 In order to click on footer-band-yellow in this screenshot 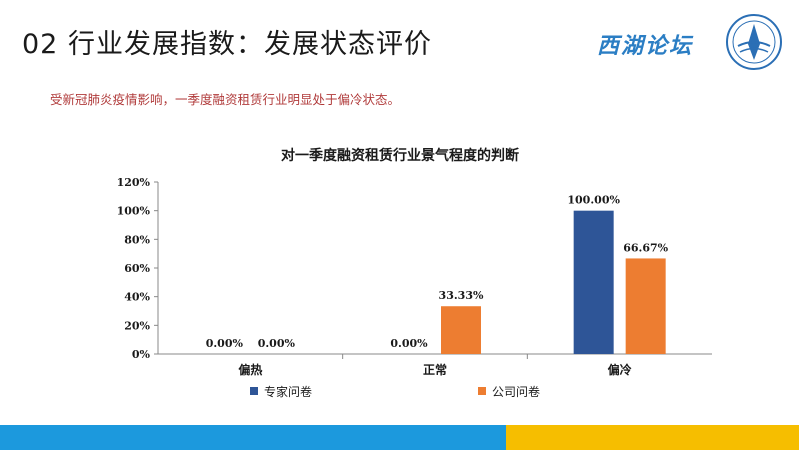, I will do `click(652, 437)`.